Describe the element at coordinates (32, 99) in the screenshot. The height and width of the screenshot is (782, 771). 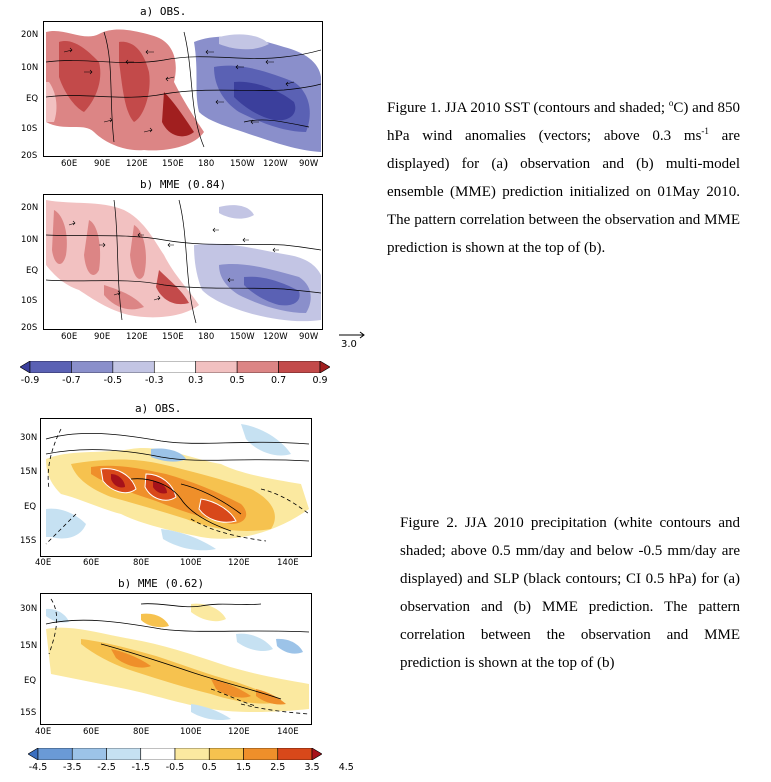
I see `fig1a-lat-tick: EQ` at that location.